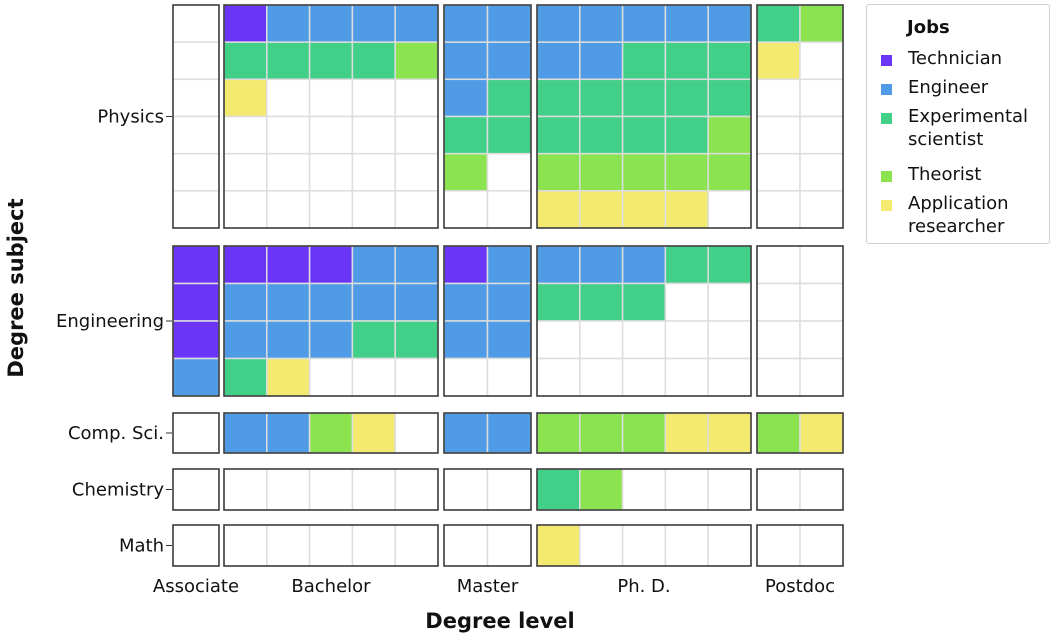 The image size is (1050, 637). I want to click on legend-swatch-application-researcher, so click(886, 205).